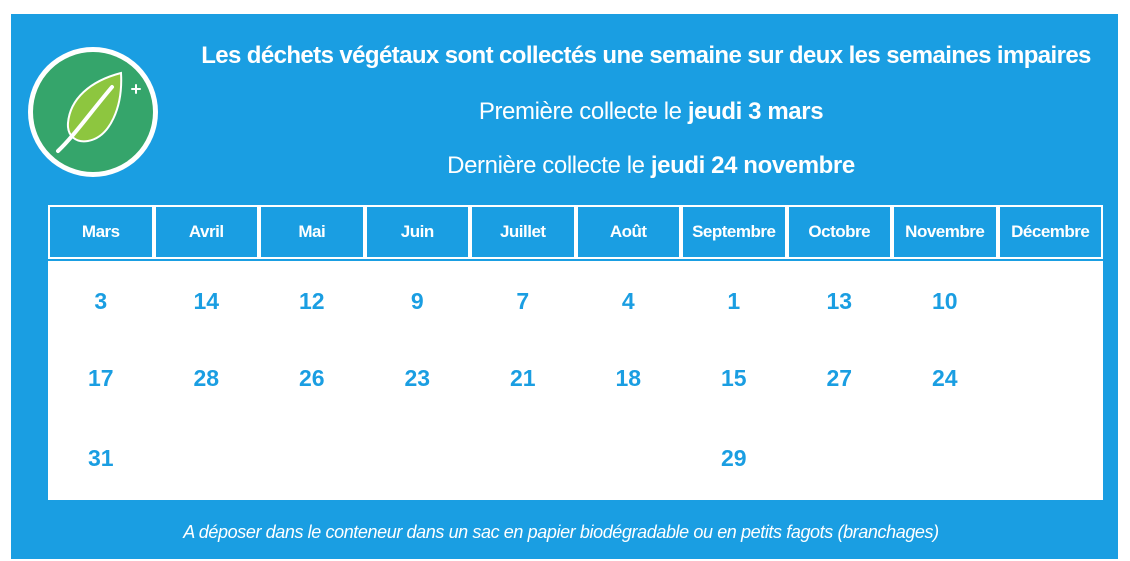 This screenshot has height=561, width=1130. I want to click on collection-day: 13, so click(839, 301).